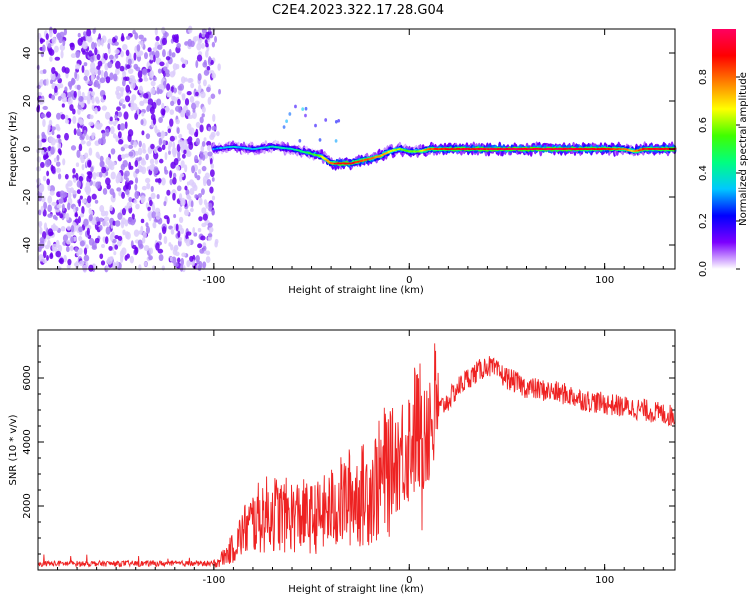  Describe the element at coordinates (305, 115) in the screenshot. I see `spectrogram-signal-mark` at that location.